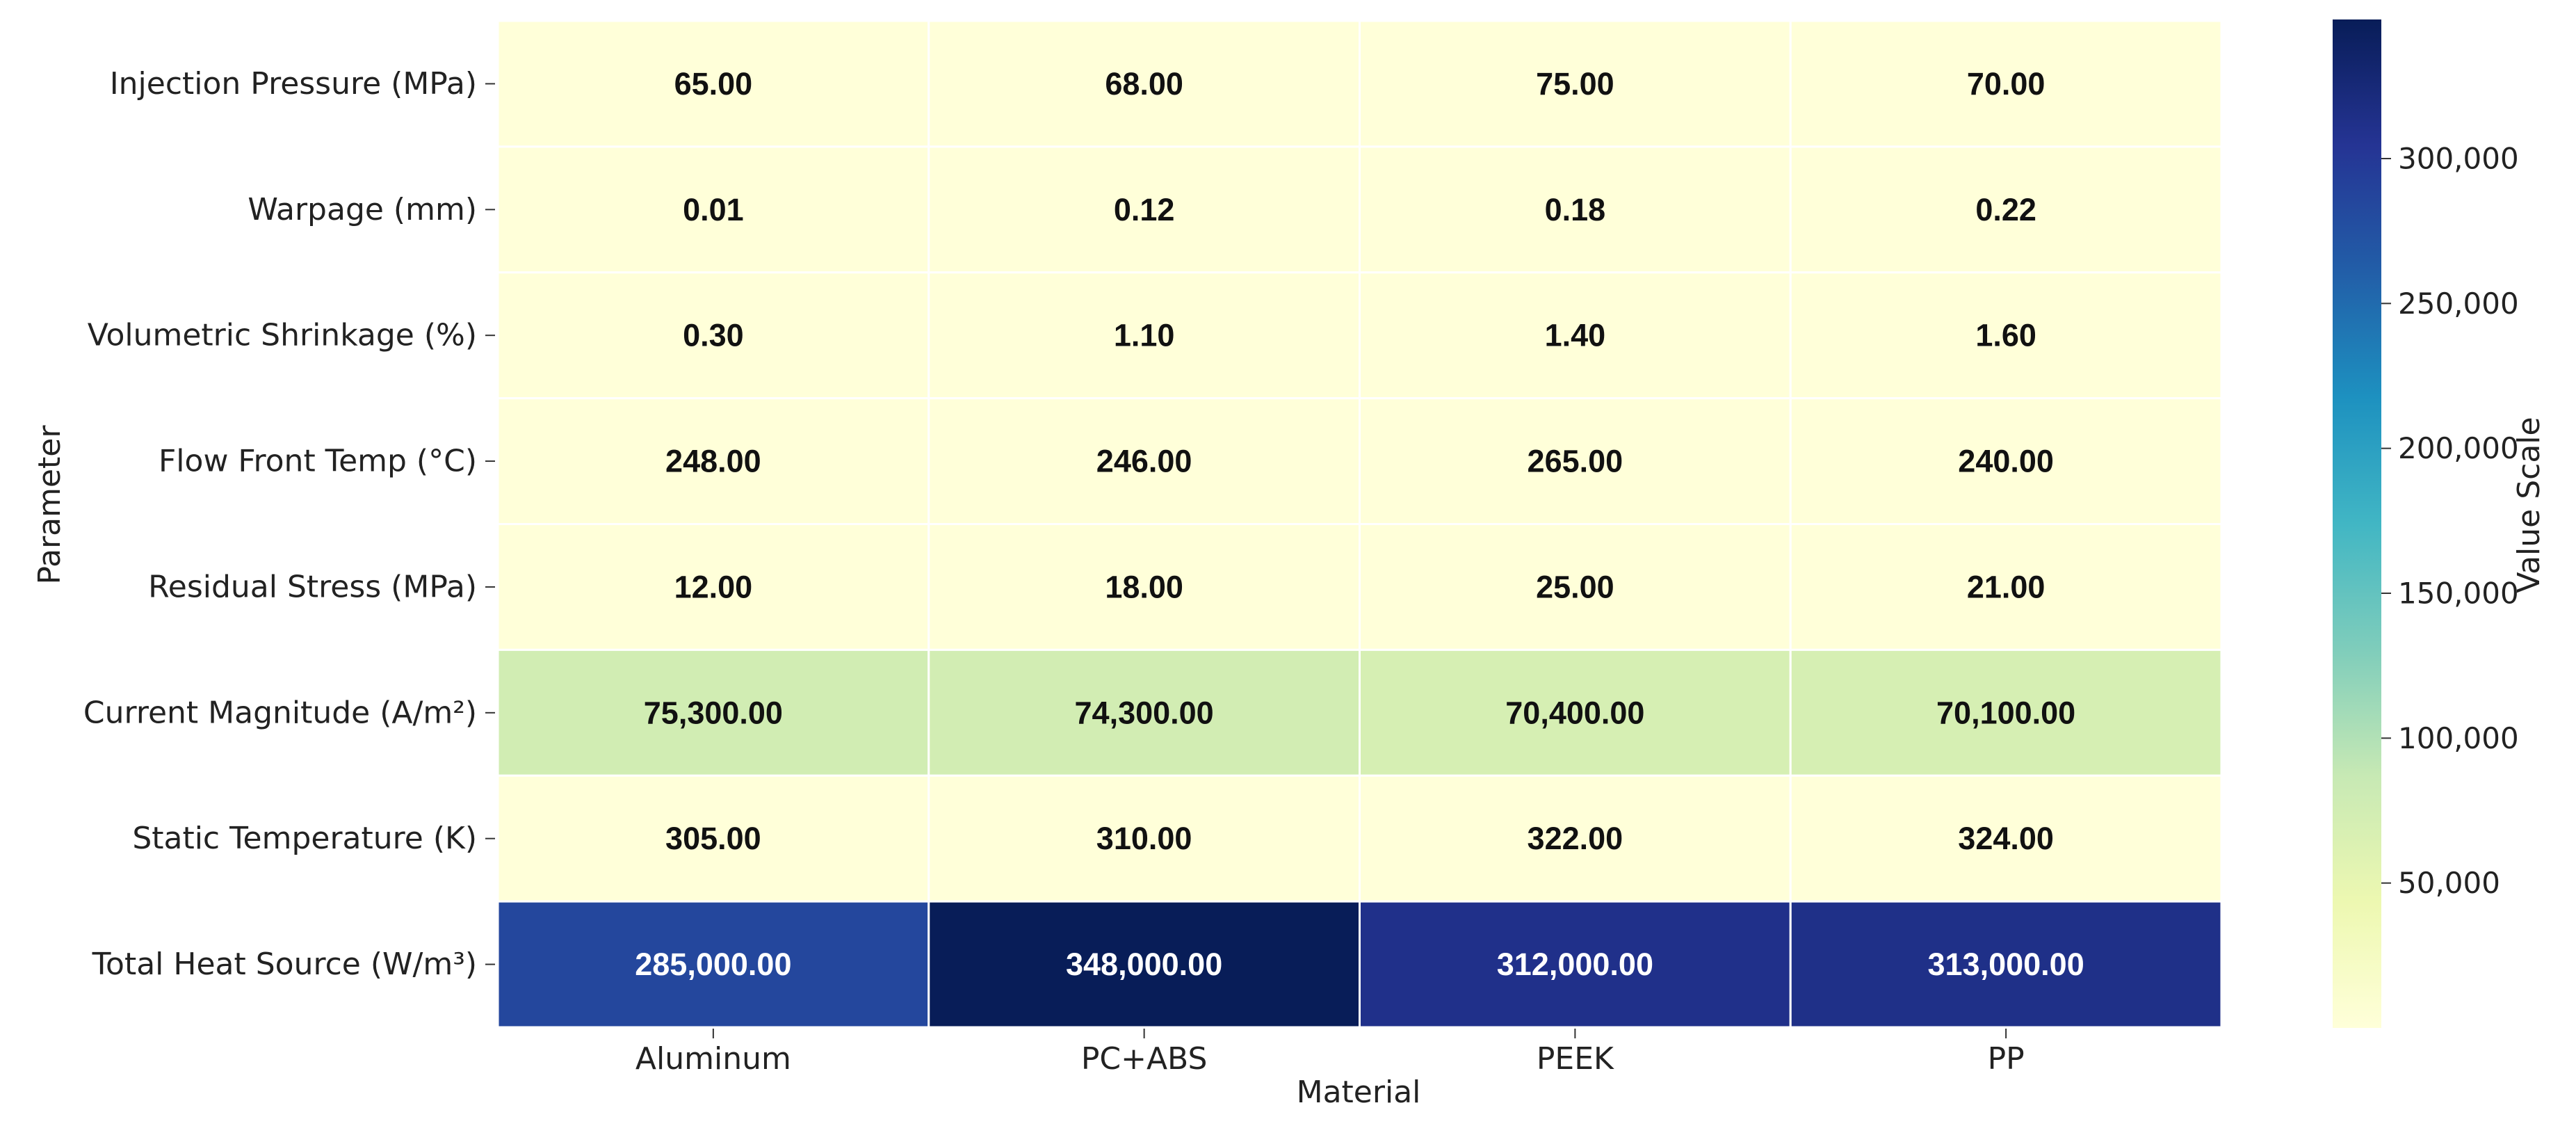 This screenshot has height=1126, width=2576. I want to click on cell-annotation: 0.22, so click(2005, 209).